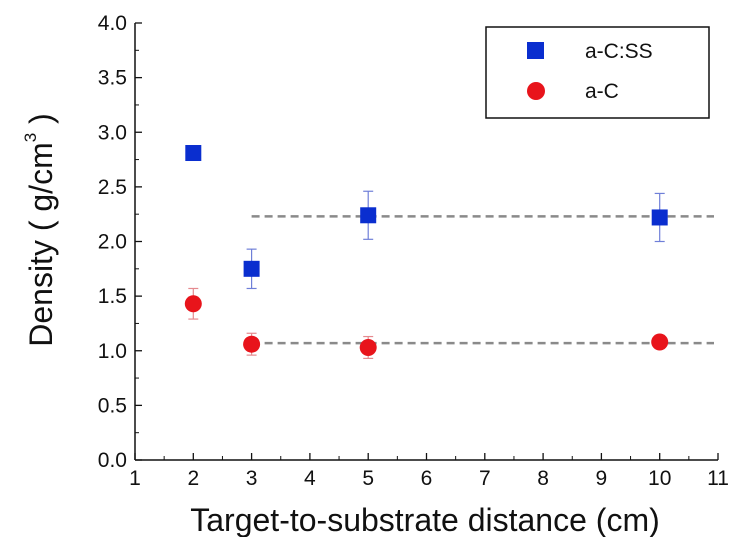  Describe the element at coordinates (112, 351) in the screenshot. I see `y-tick-label: 1.0` at that location.